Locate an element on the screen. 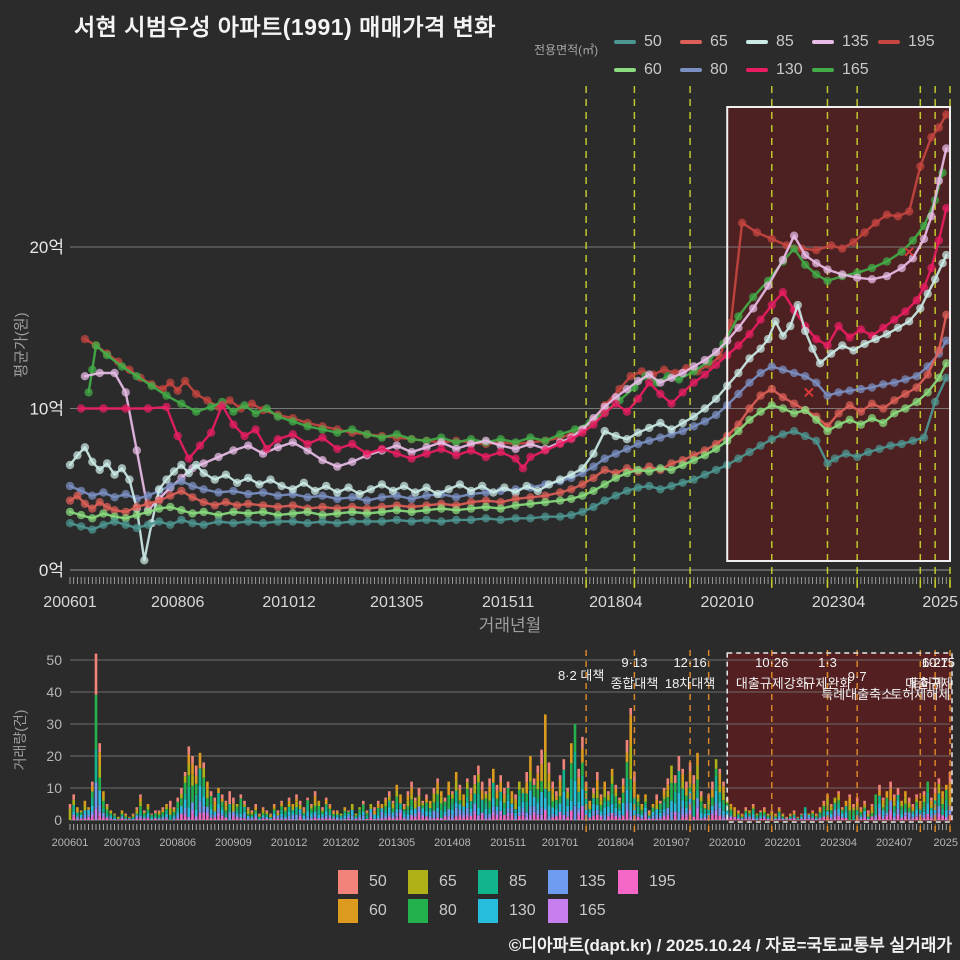 The image size is (960, 960). price-xtick-label: 202304 is located at coordinates (838, 602).